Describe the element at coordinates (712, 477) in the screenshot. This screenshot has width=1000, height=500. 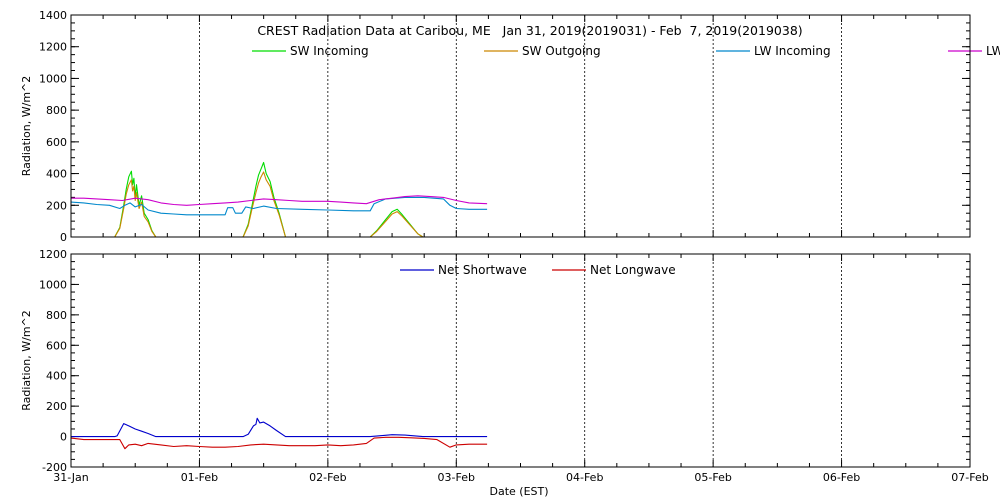
I see `x-tick-label: 05-Feb` at that location.